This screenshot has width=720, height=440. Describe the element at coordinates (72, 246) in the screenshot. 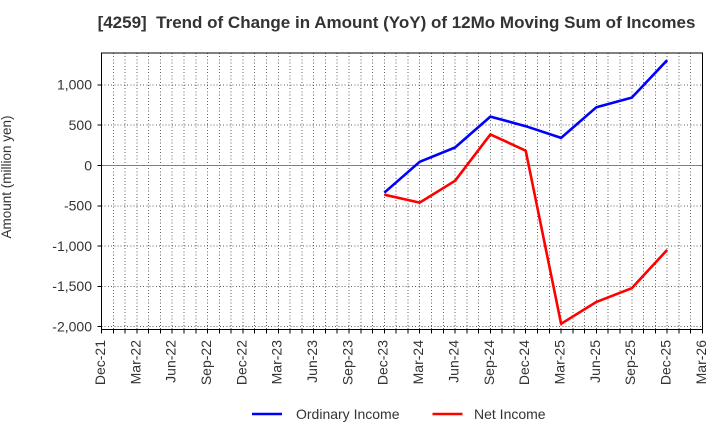

I see `svg-text: -1,000` at that location.